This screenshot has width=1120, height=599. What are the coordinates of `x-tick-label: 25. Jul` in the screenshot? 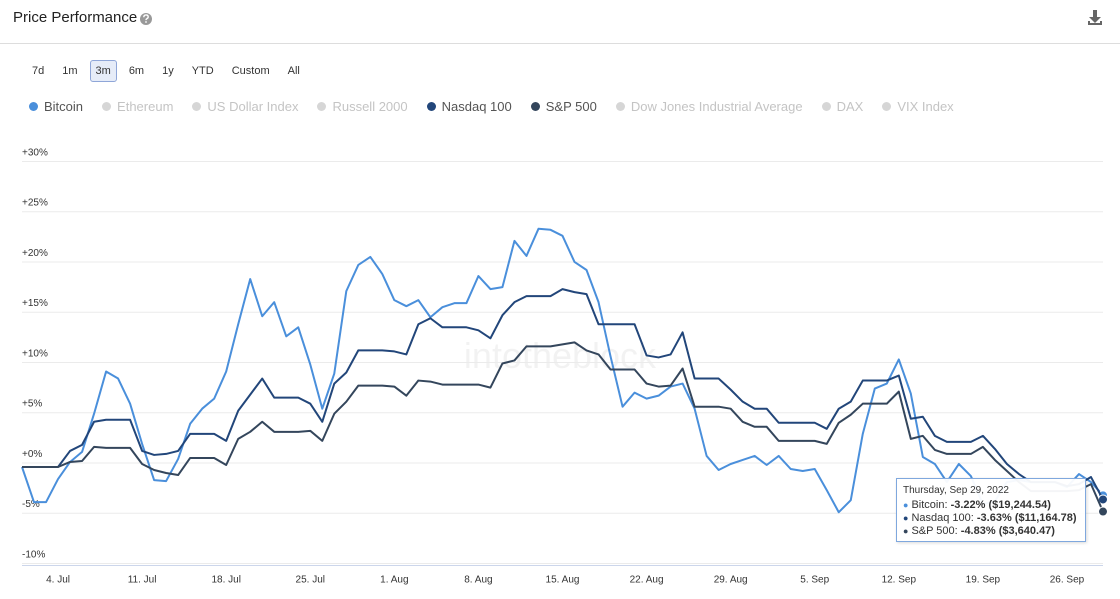 It's located at (310, 580).